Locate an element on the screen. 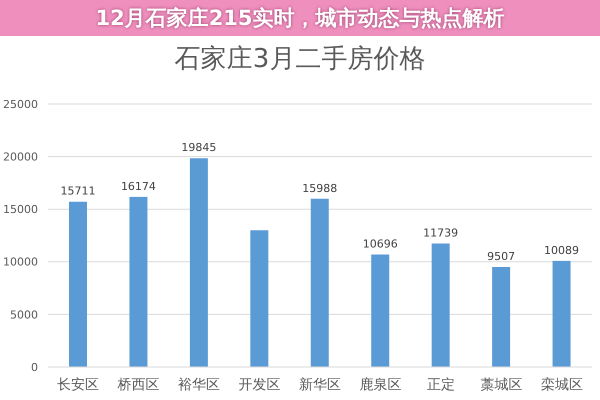 The width and height of the screenshot is (600, 400). x-tick-label: 长安区 is located at coordinates (78, 384).